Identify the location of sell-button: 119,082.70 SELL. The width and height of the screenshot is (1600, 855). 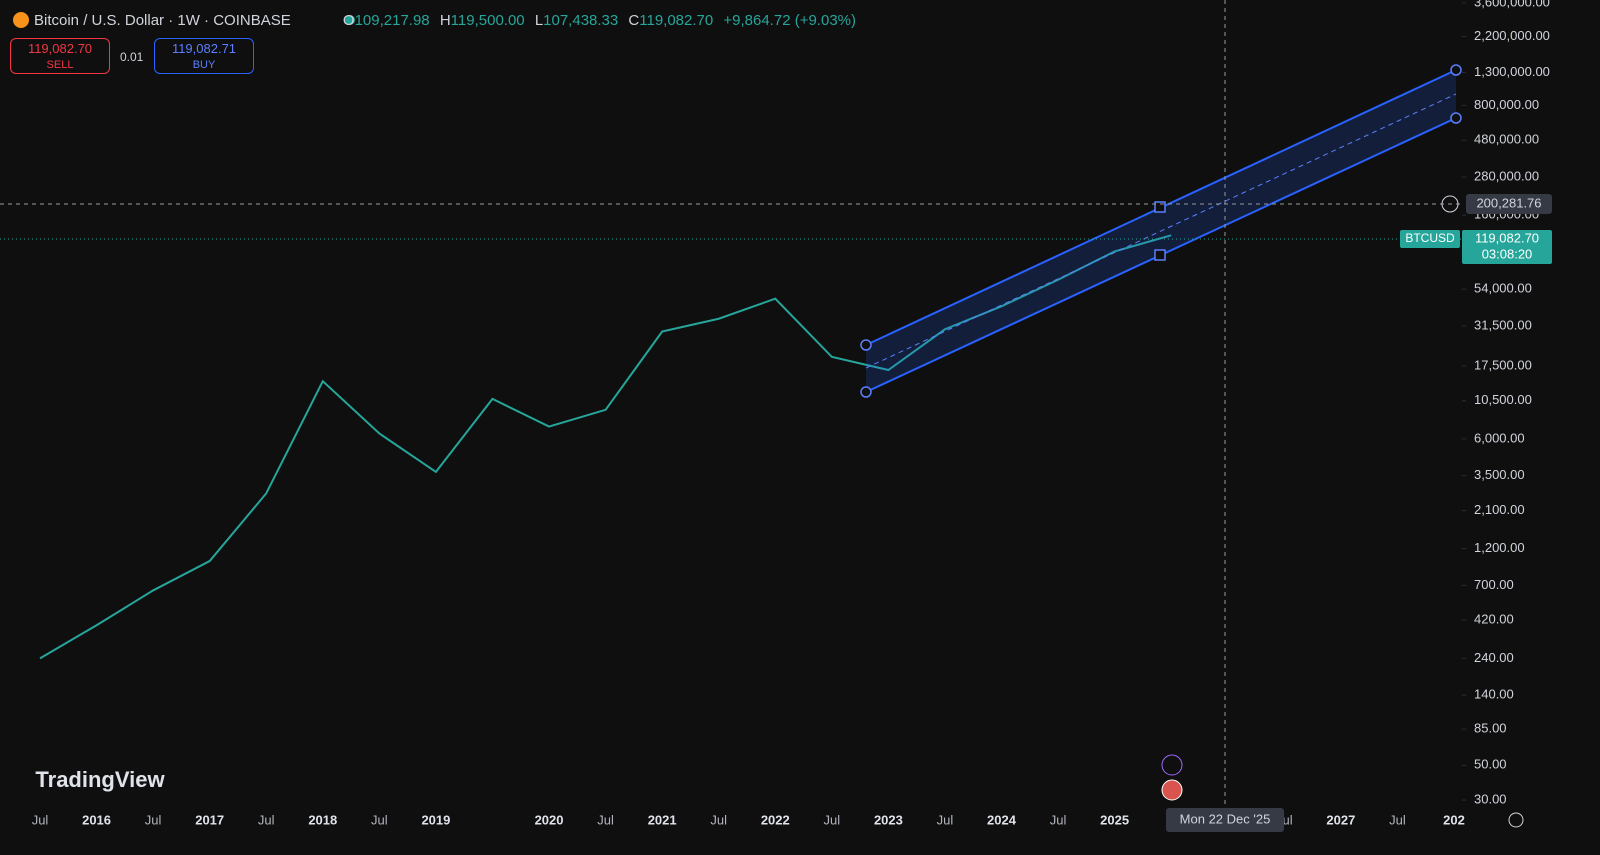
(60, 56).